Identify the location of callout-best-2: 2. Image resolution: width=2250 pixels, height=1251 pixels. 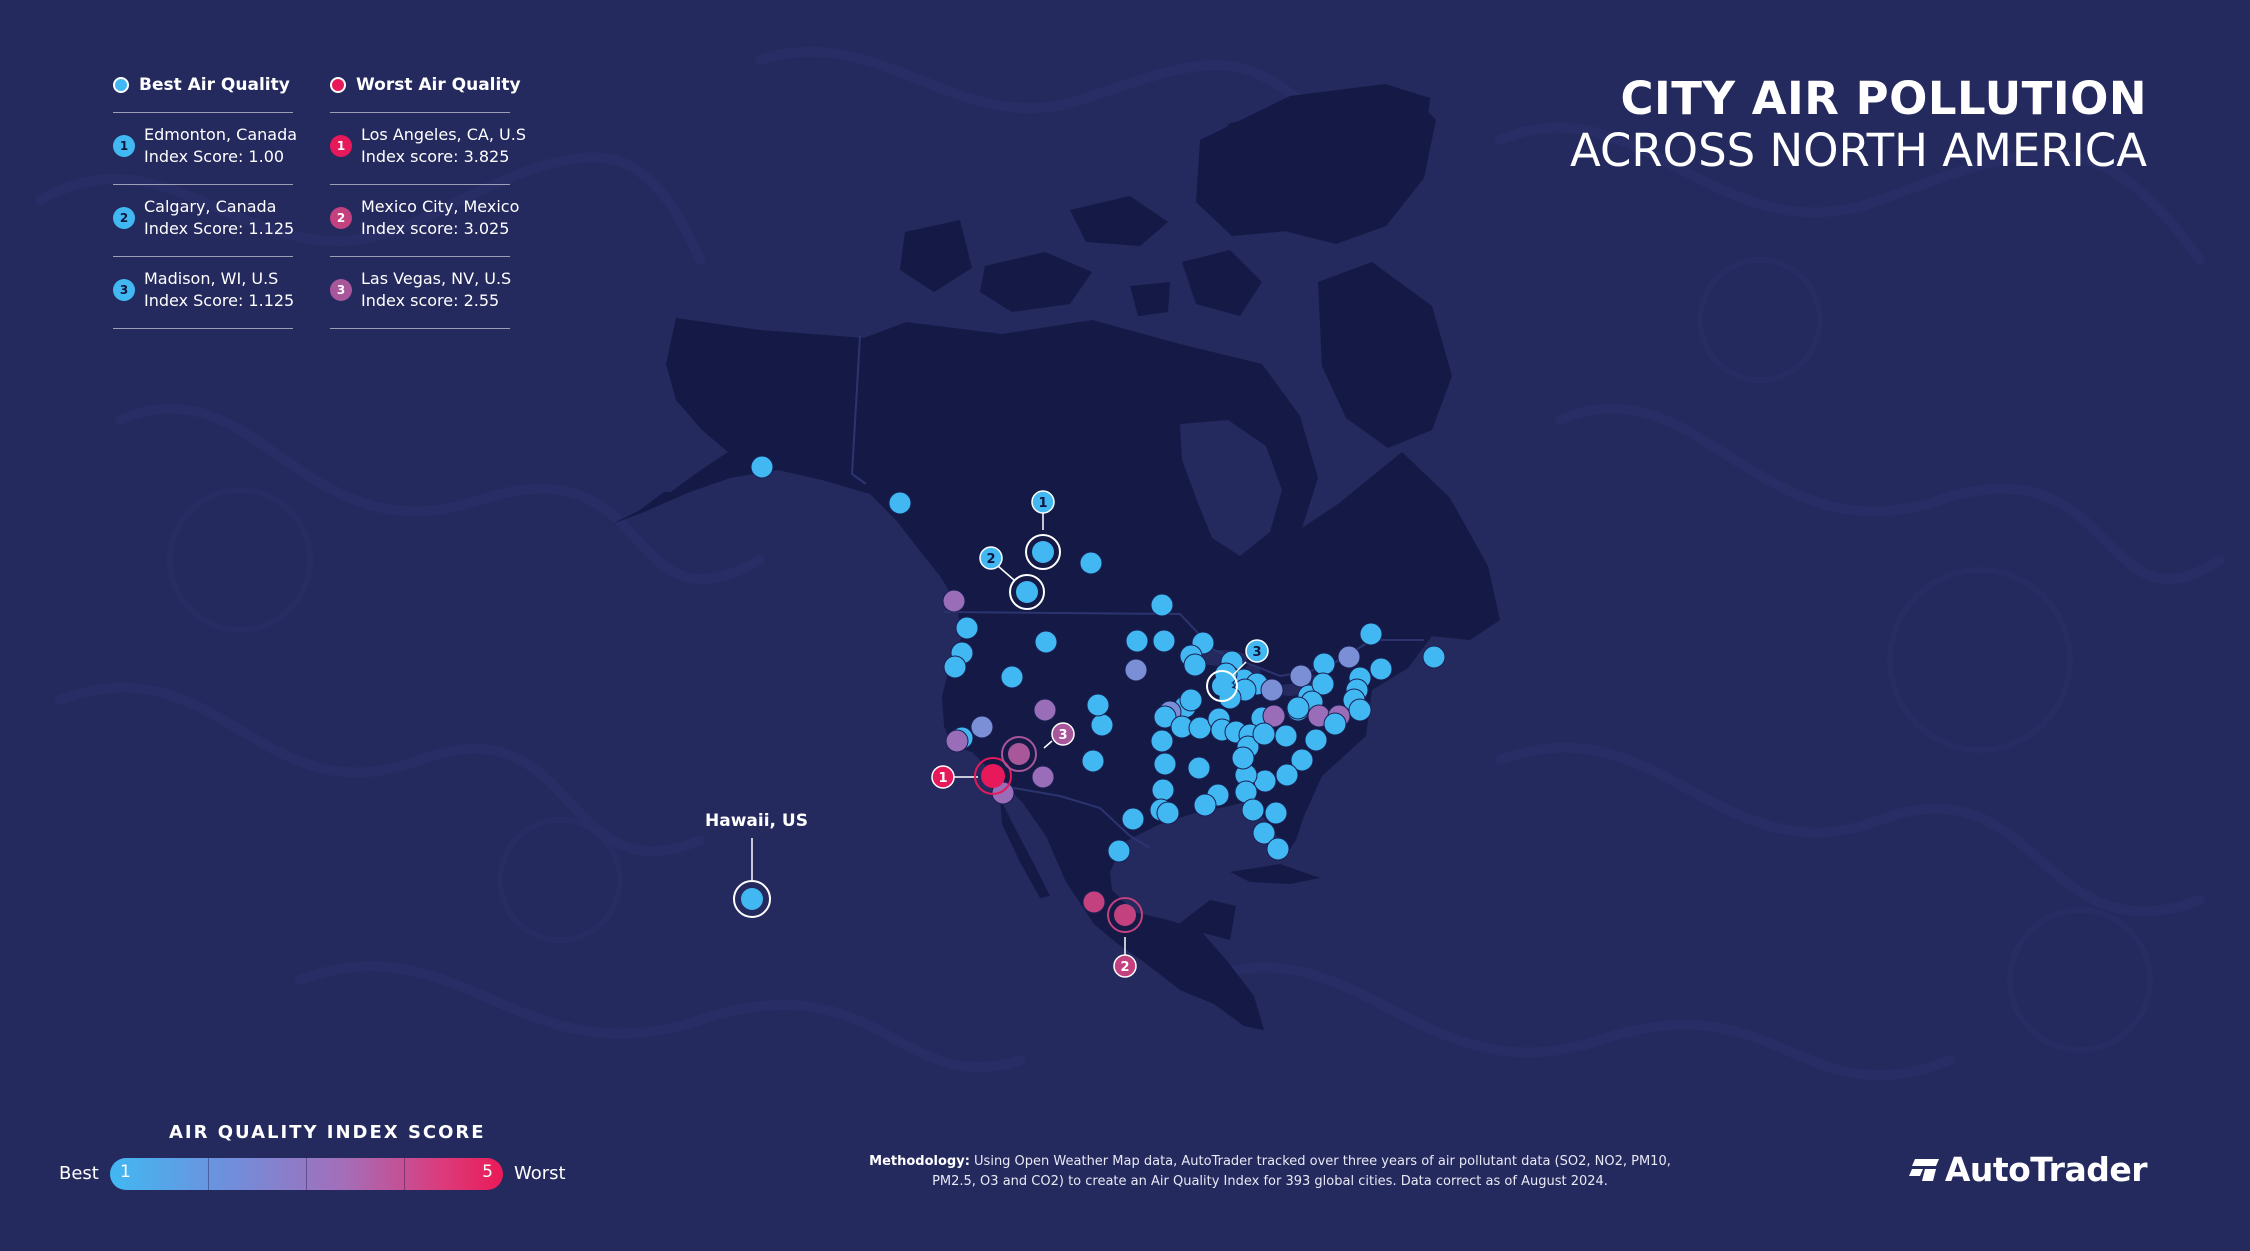
(1012, 578).